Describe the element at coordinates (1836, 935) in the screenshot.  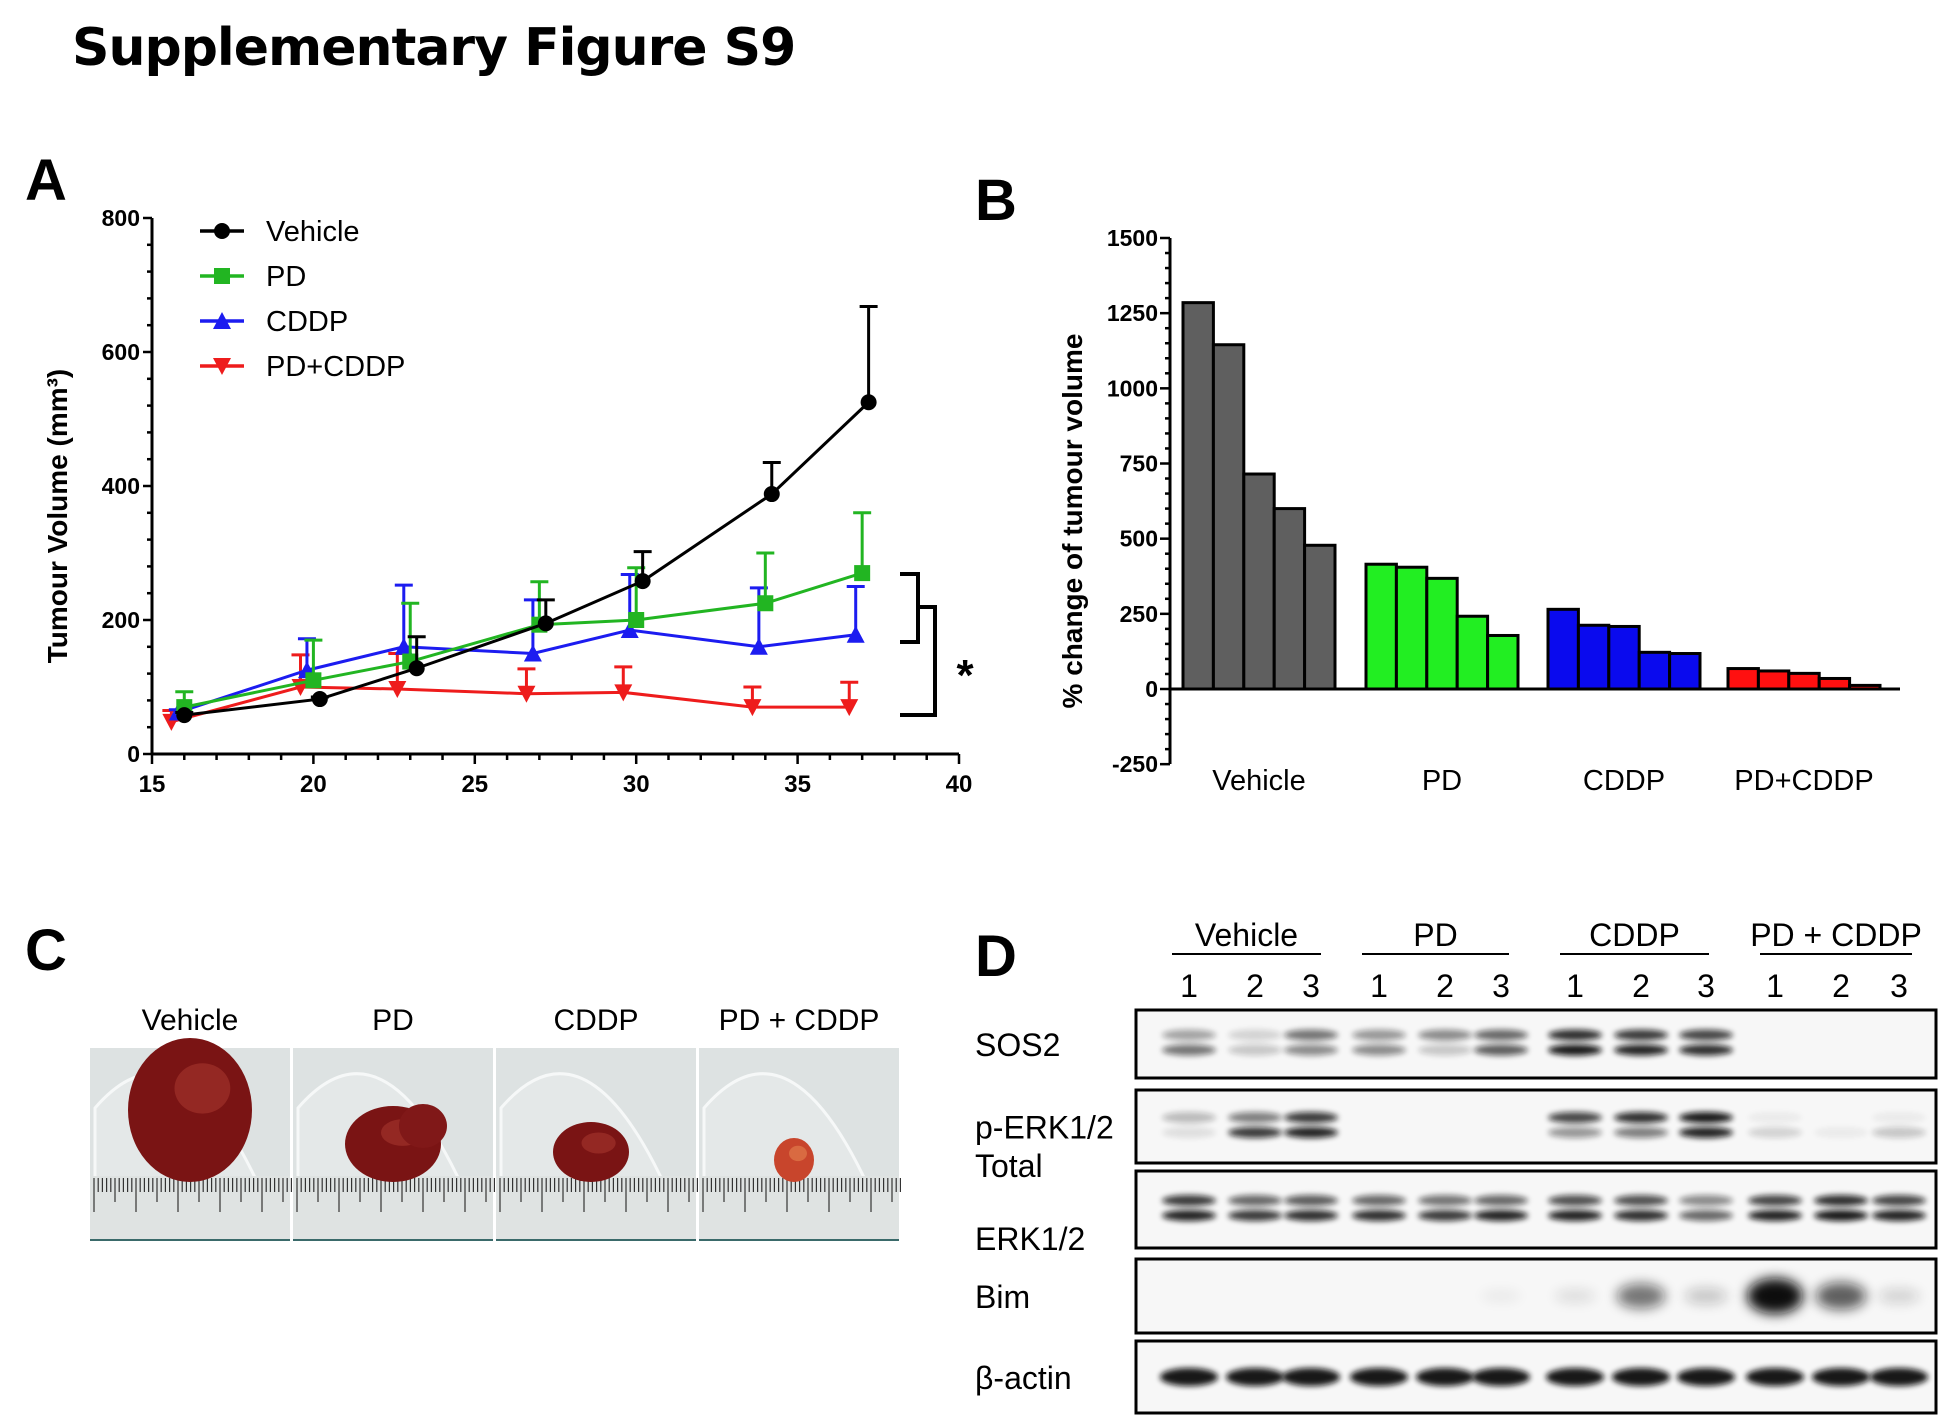
I see `group-label: PD + CDDP` at that location.